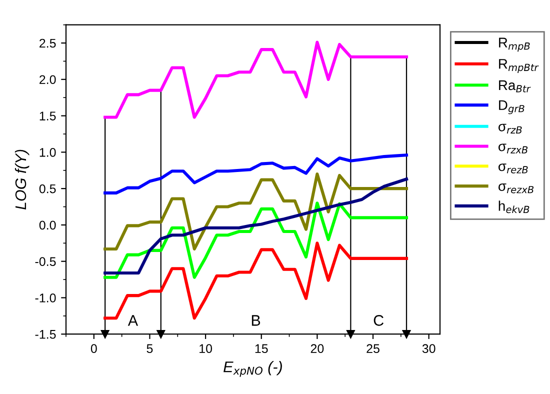 This screenshot has height=394, width=550. Describe the element at coordinates (133, 320) in the screenshot. I see `annotation: A` at that location.